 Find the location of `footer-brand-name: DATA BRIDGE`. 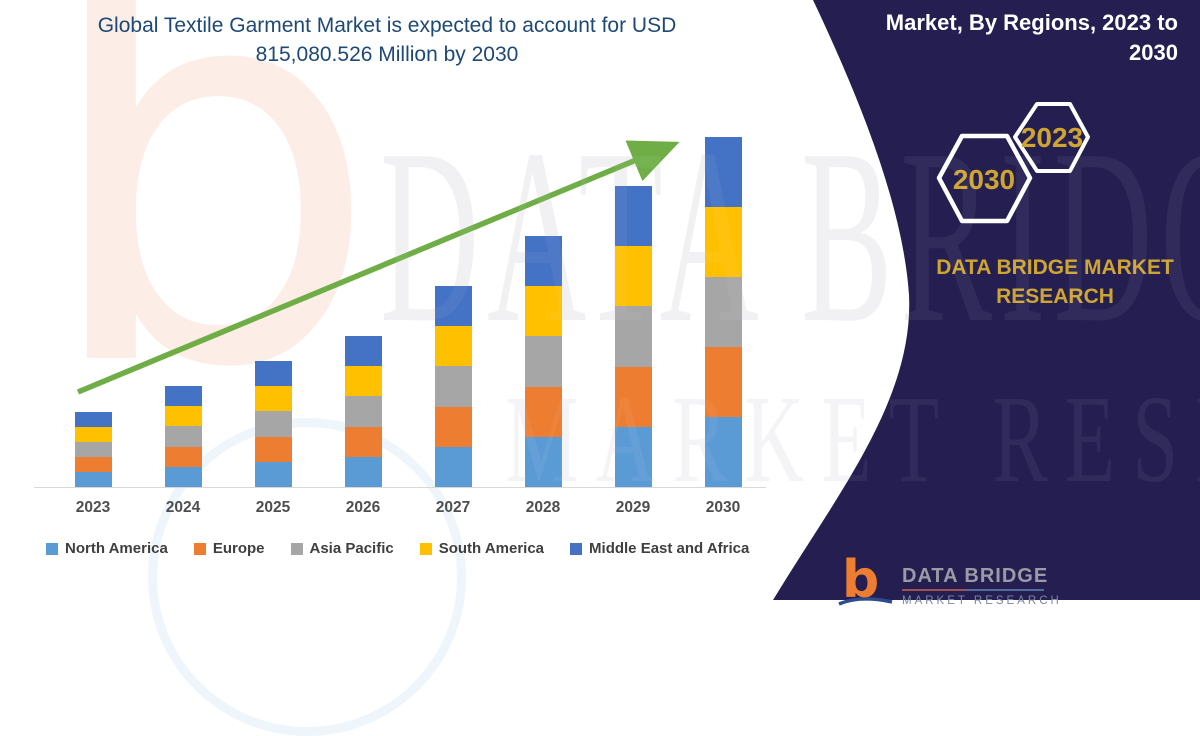

footer-brand-name: DATA BRIDGE is located at coordinates (975, 576).